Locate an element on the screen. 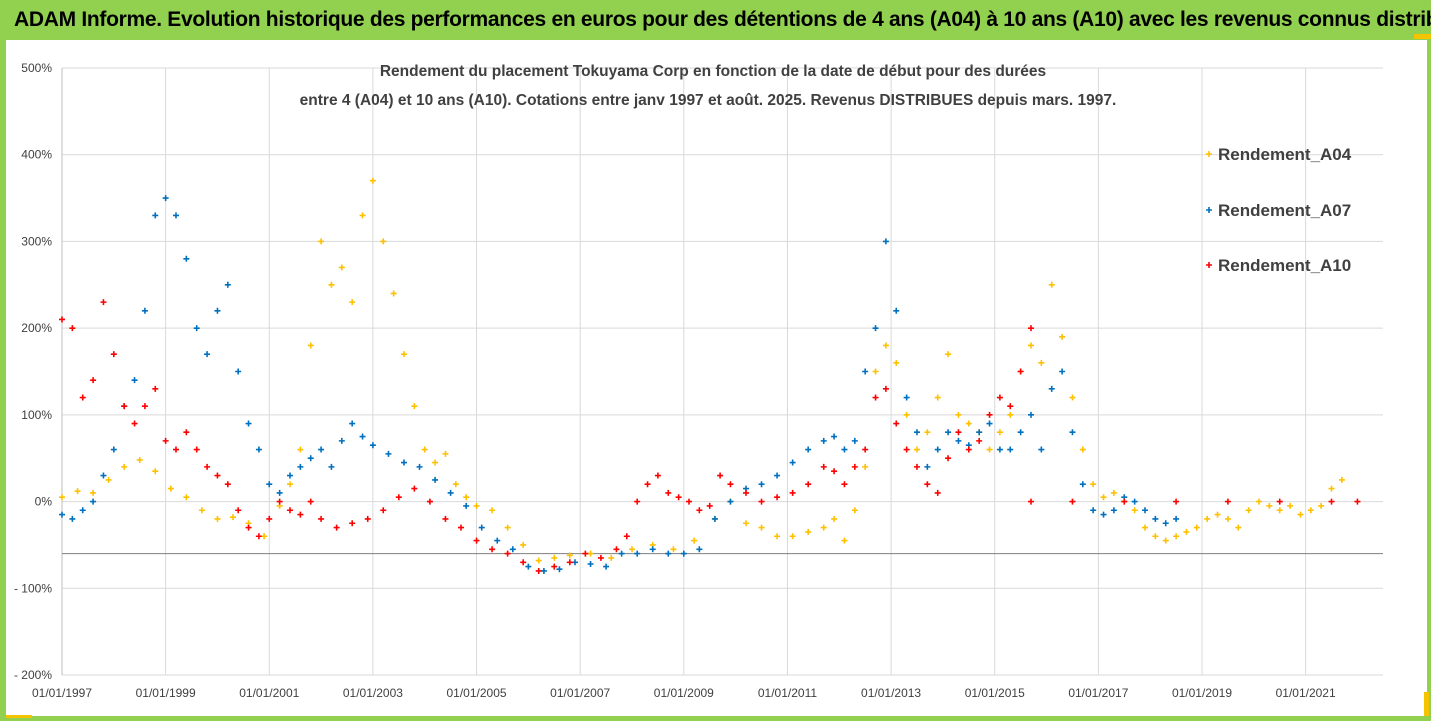  x-tick-label: 01/01/2017 is located at coordinates (1098, 693).